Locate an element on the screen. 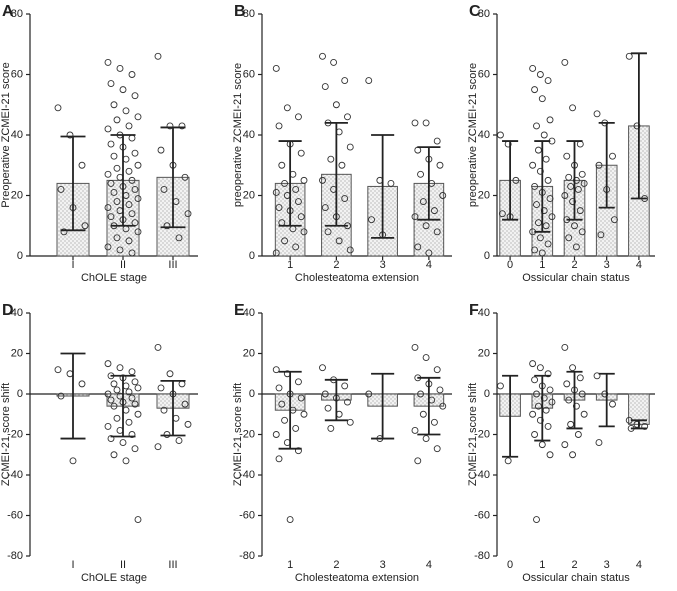  y-axis-title: Preoperative ZCMEI-21 score is located at coordinates (6, 135).